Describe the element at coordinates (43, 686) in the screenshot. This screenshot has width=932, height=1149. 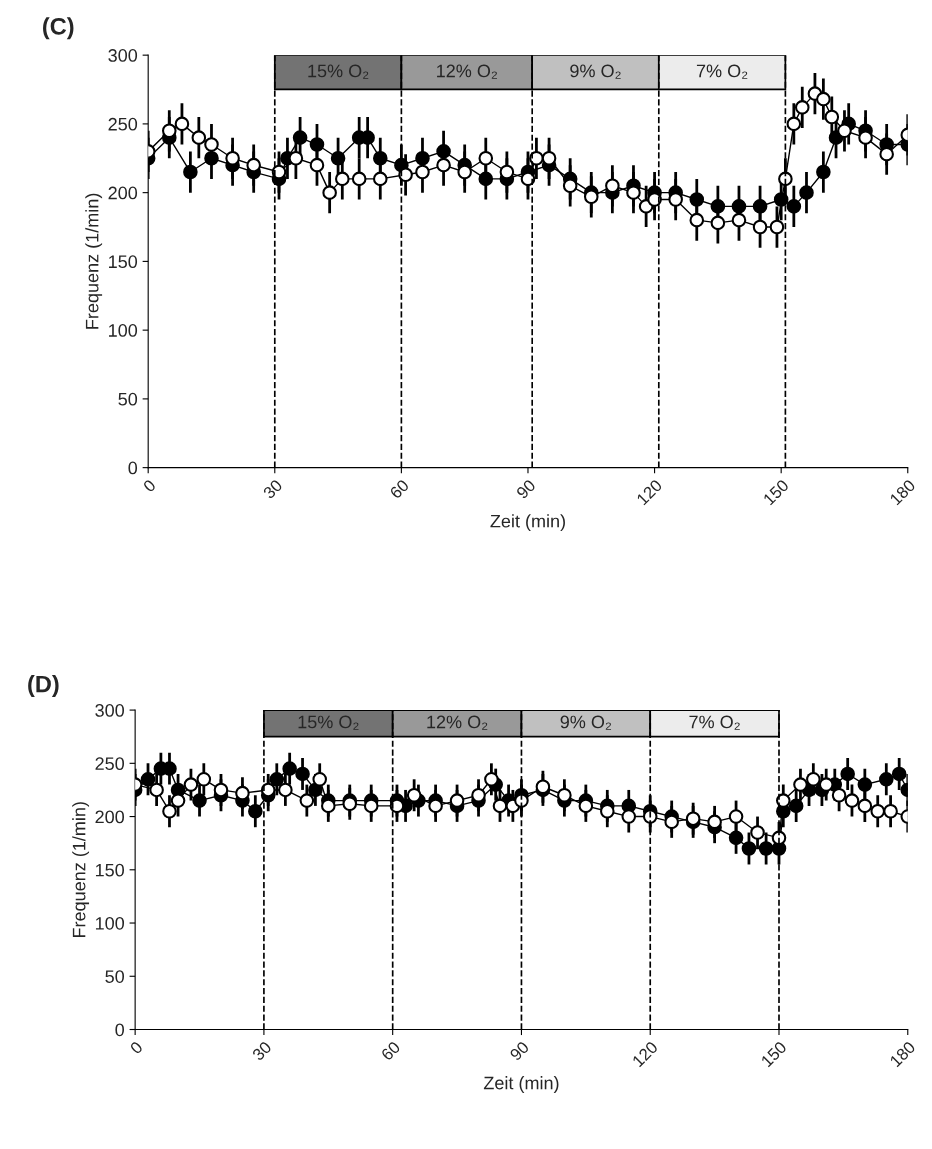
I see `chart-title: (D)` at that location.